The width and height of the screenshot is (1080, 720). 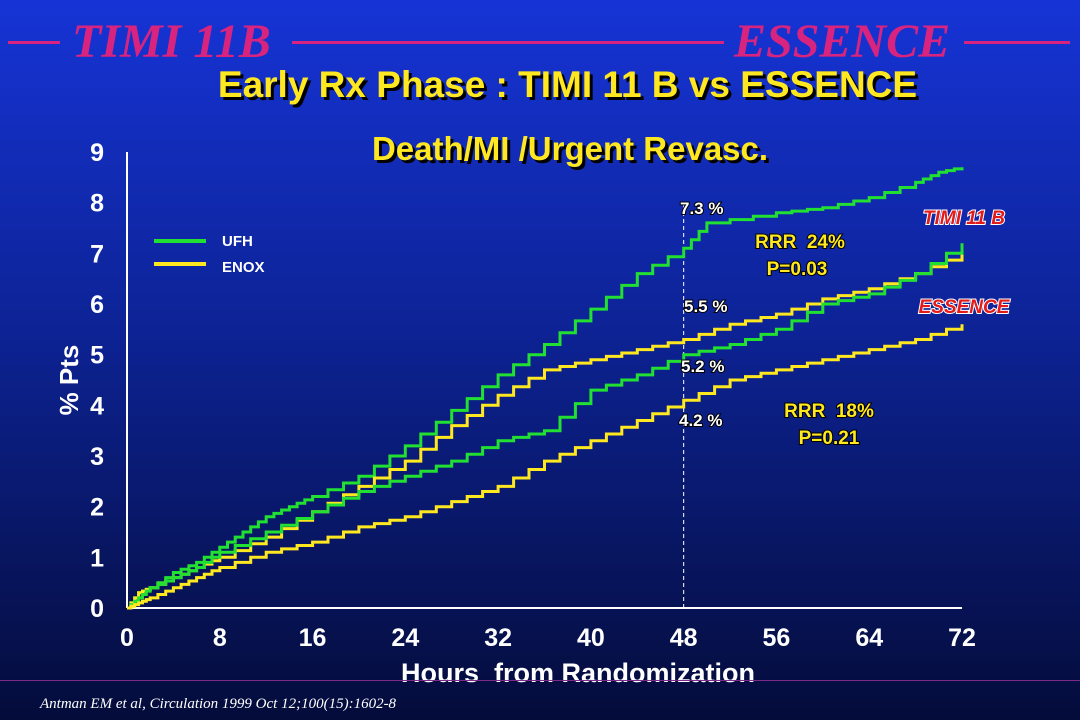 What do you see at coordinates (570, 148) in the screenshot?
I see `chart-title: Death/MI /Urgent Revasc.` at bounding box center [570, 148].